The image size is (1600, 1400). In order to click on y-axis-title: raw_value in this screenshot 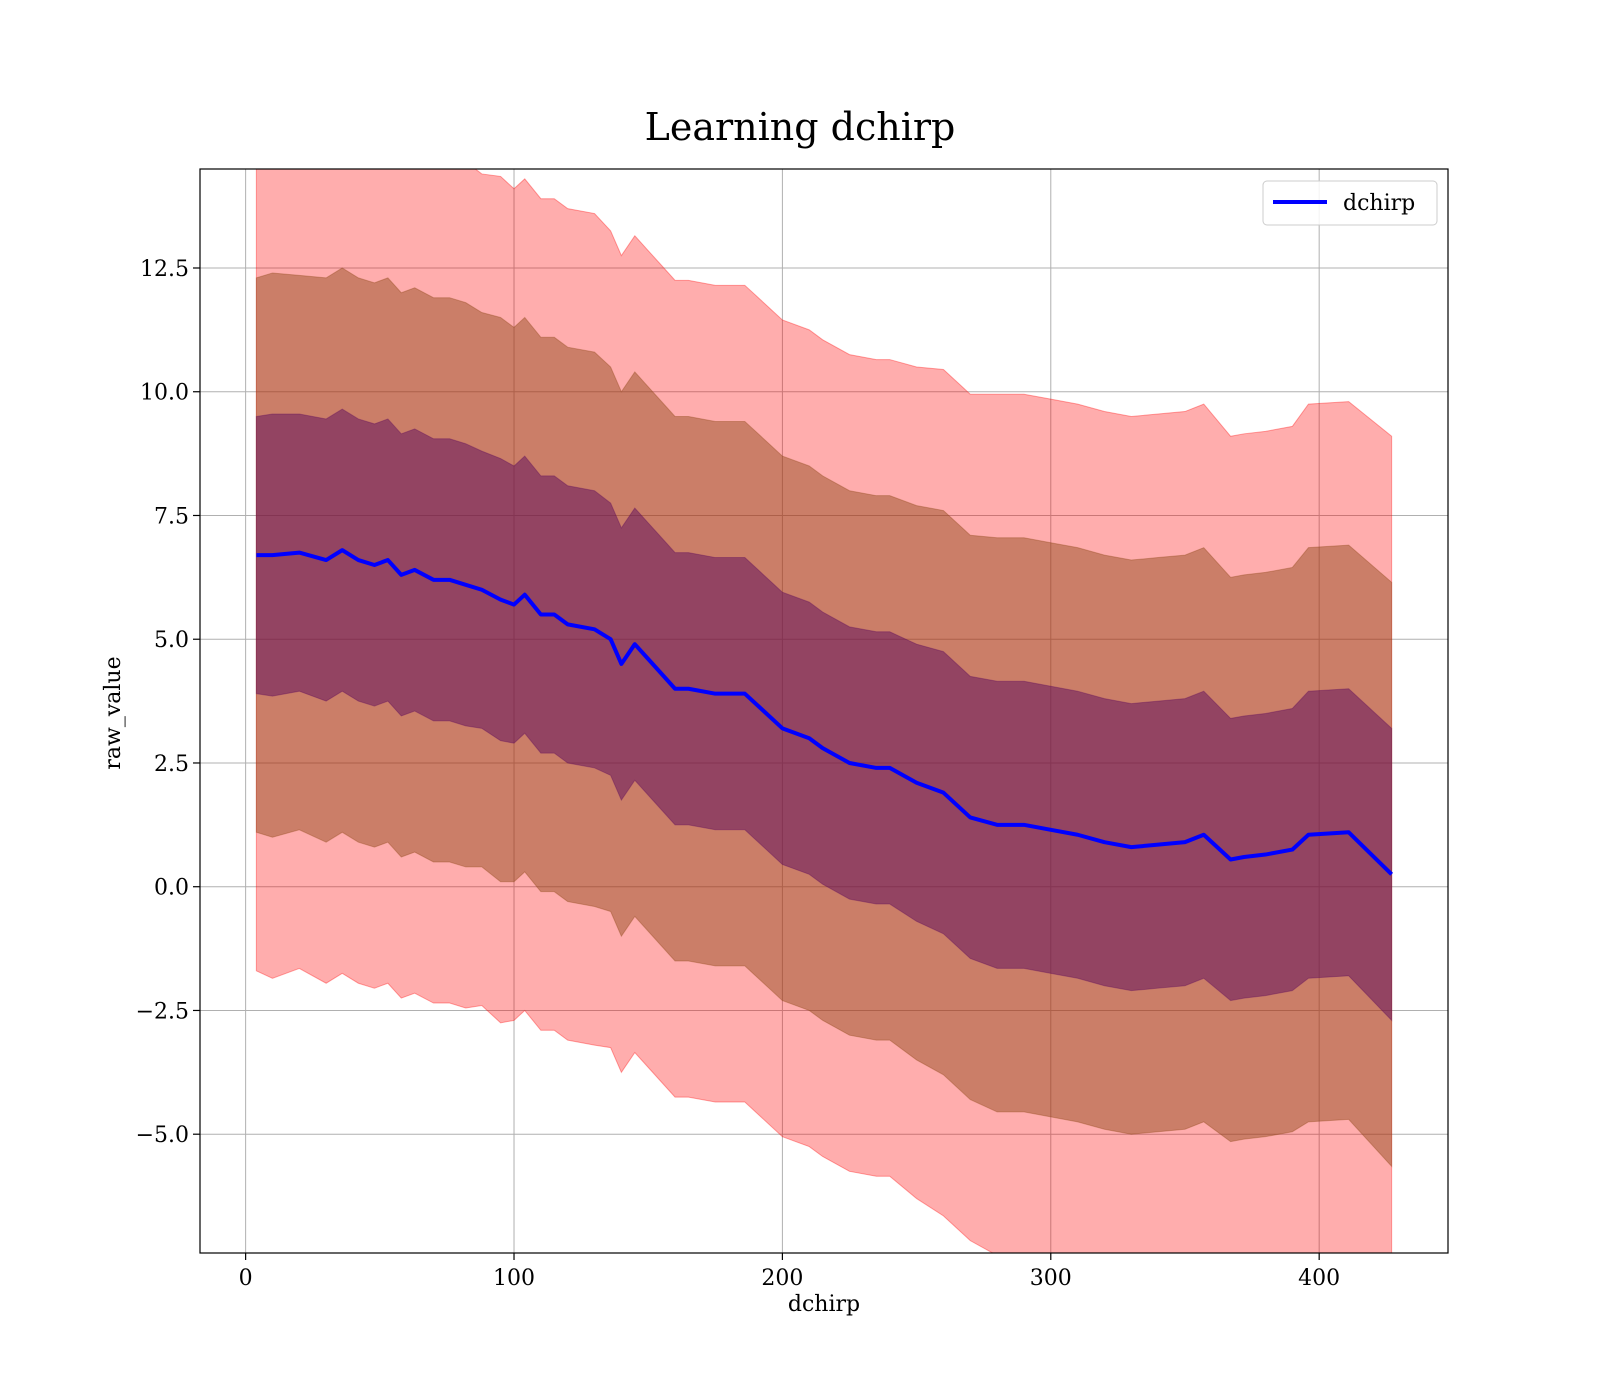, I will do `click(113, 712)`.